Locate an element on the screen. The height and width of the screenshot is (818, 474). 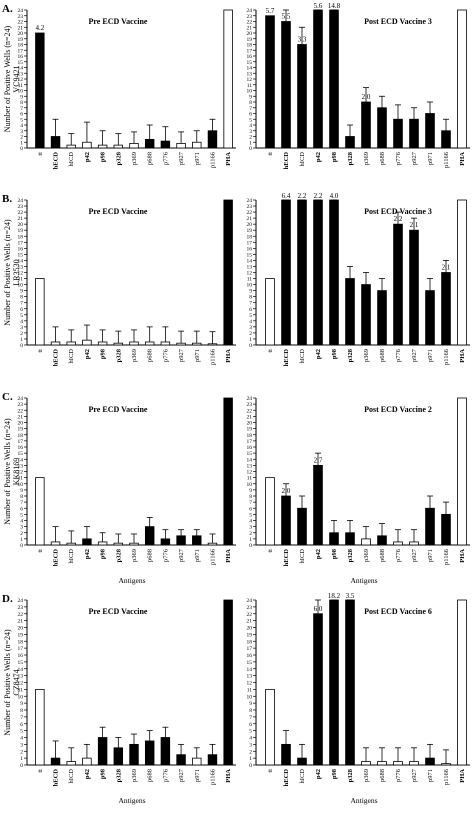
y-tick-label: 19 is located at coordinates (250, 40).